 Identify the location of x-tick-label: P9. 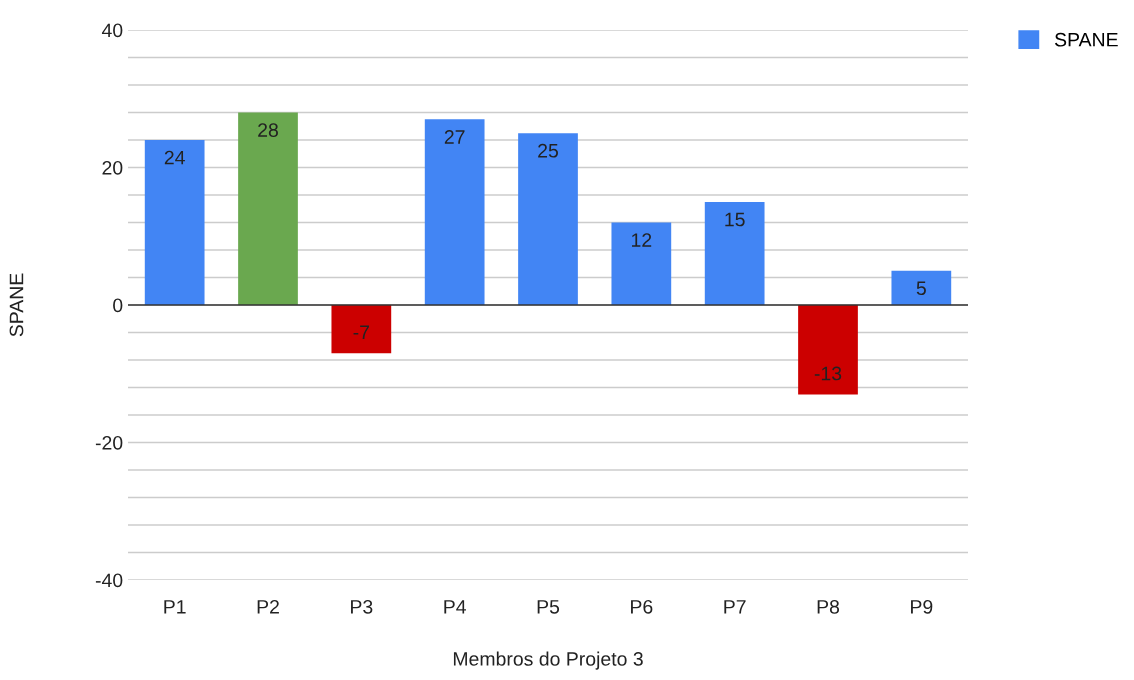
(922, 606).